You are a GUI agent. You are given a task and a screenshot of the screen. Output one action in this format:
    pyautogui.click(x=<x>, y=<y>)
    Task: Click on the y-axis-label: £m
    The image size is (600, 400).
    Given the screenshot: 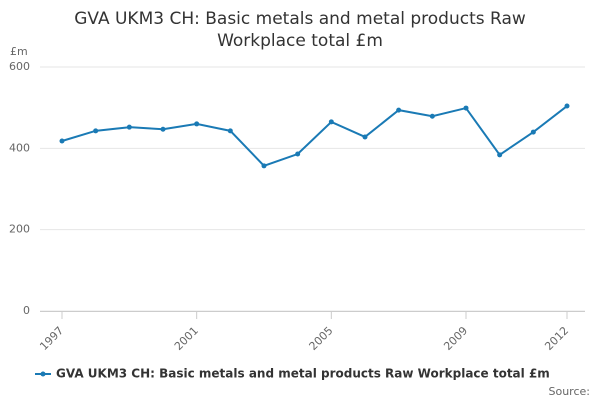 What is the action you would take?
    pyautogui.click(x=19, y=51)
    